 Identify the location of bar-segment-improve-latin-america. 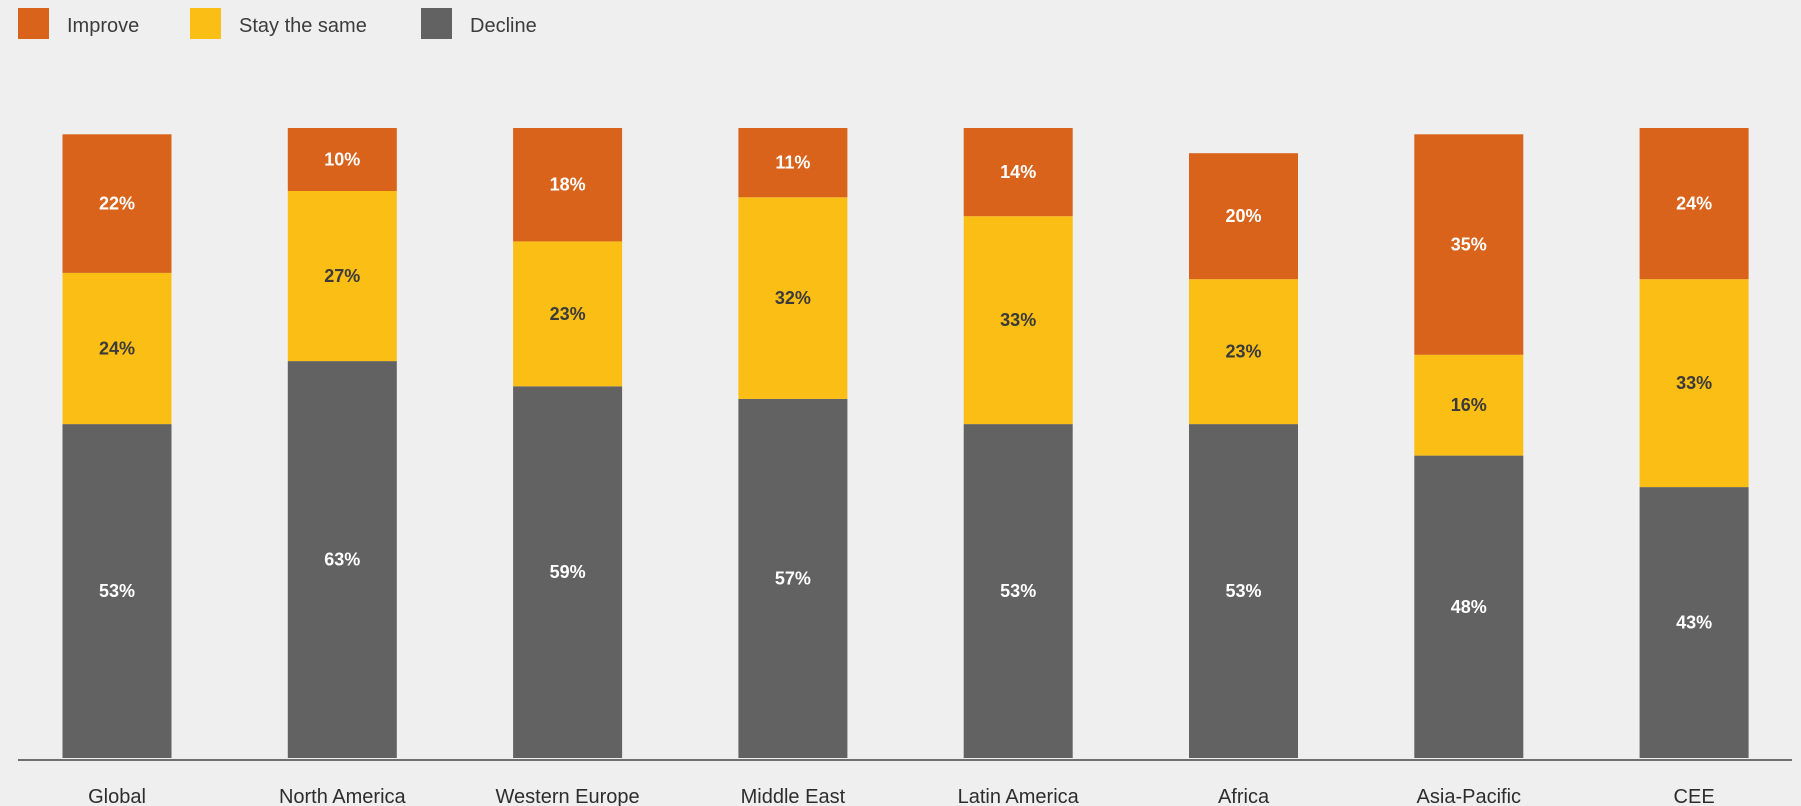
(1018, 172).